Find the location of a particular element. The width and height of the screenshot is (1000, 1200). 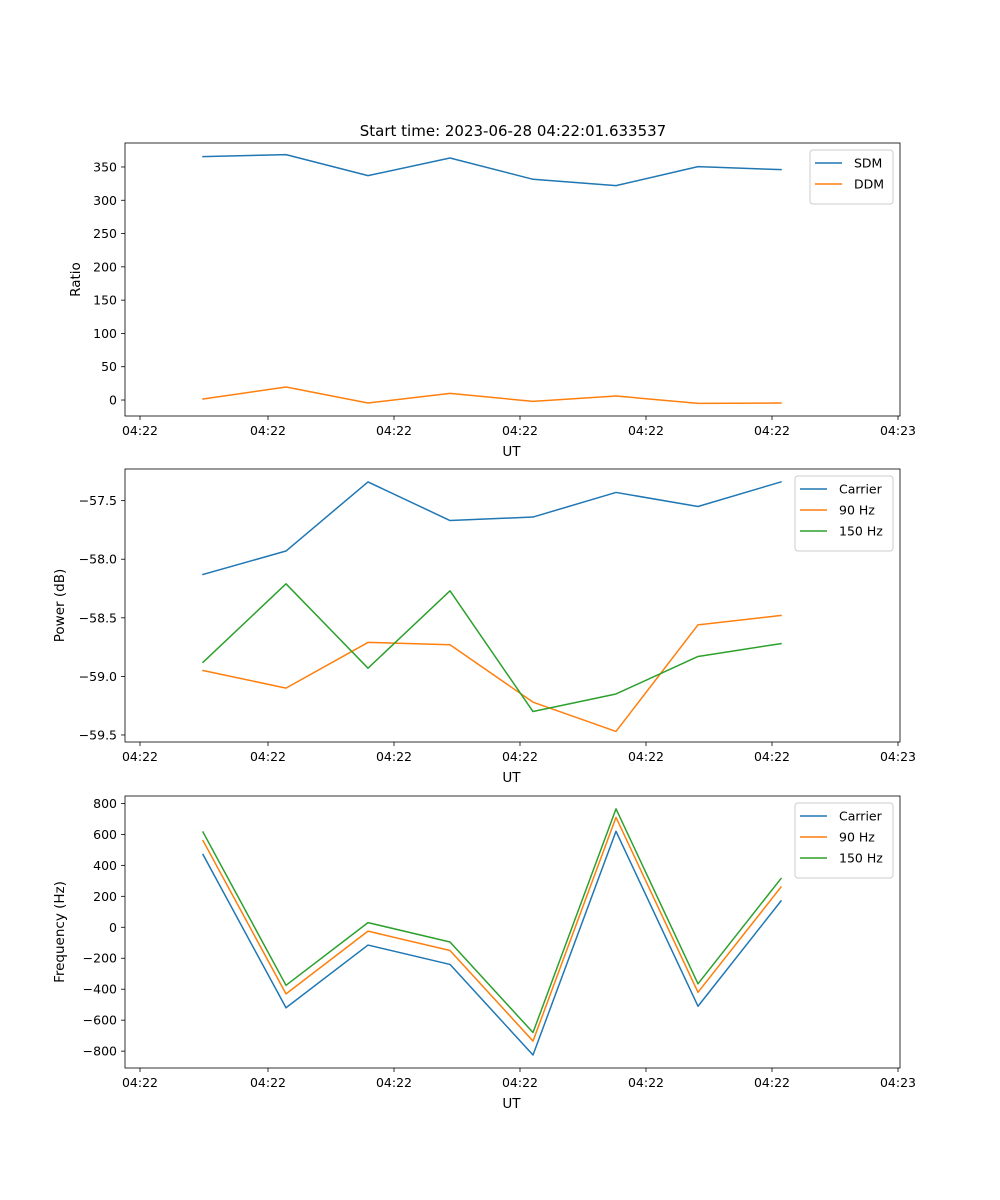

y-tick-label: 350 is located at coordinates (105, 166).